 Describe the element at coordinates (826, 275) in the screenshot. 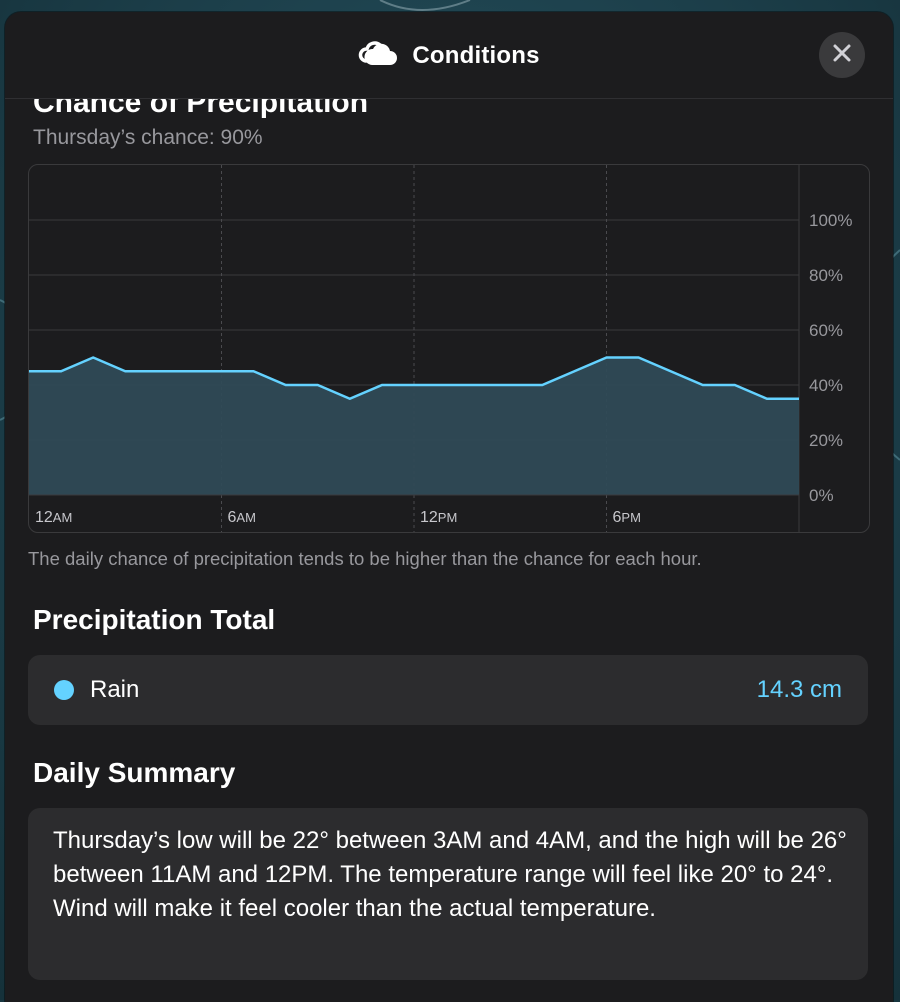

I see `y-tick-label: 80%` at that location.